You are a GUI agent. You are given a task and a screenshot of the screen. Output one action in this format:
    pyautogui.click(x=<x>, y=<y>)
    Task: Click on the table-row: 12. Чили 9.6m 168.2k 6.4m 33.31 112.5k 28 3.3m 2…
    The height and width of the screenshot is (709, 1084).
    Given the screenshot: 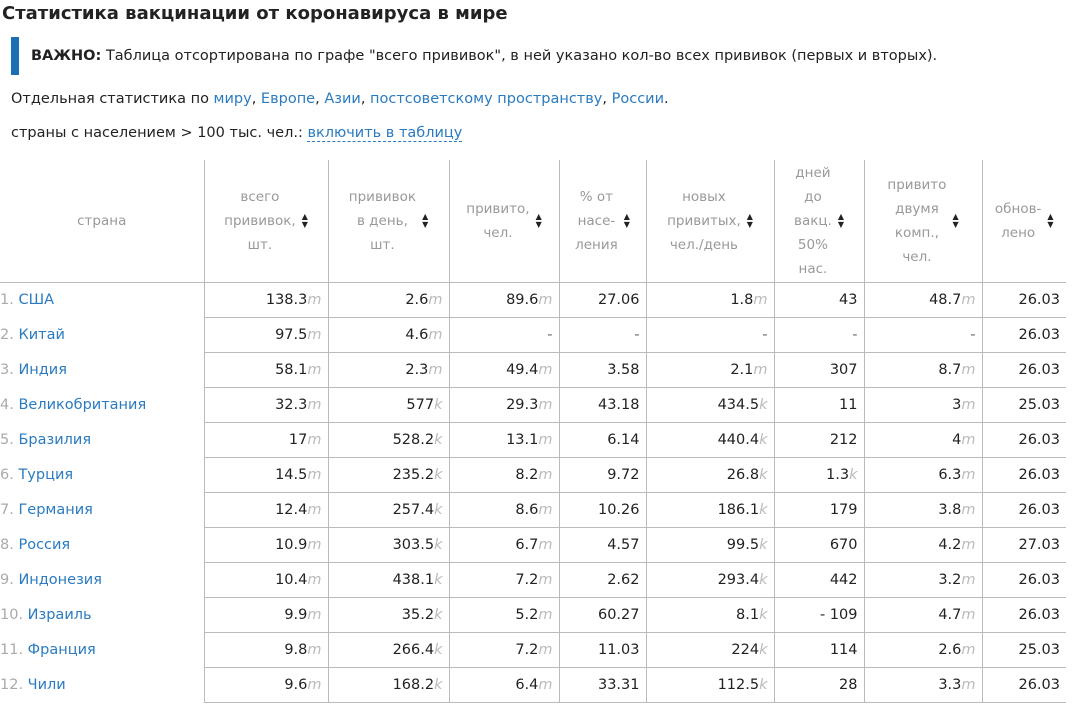 What is the action you would take?
    pyautogui.click(x=533, y=685)
    